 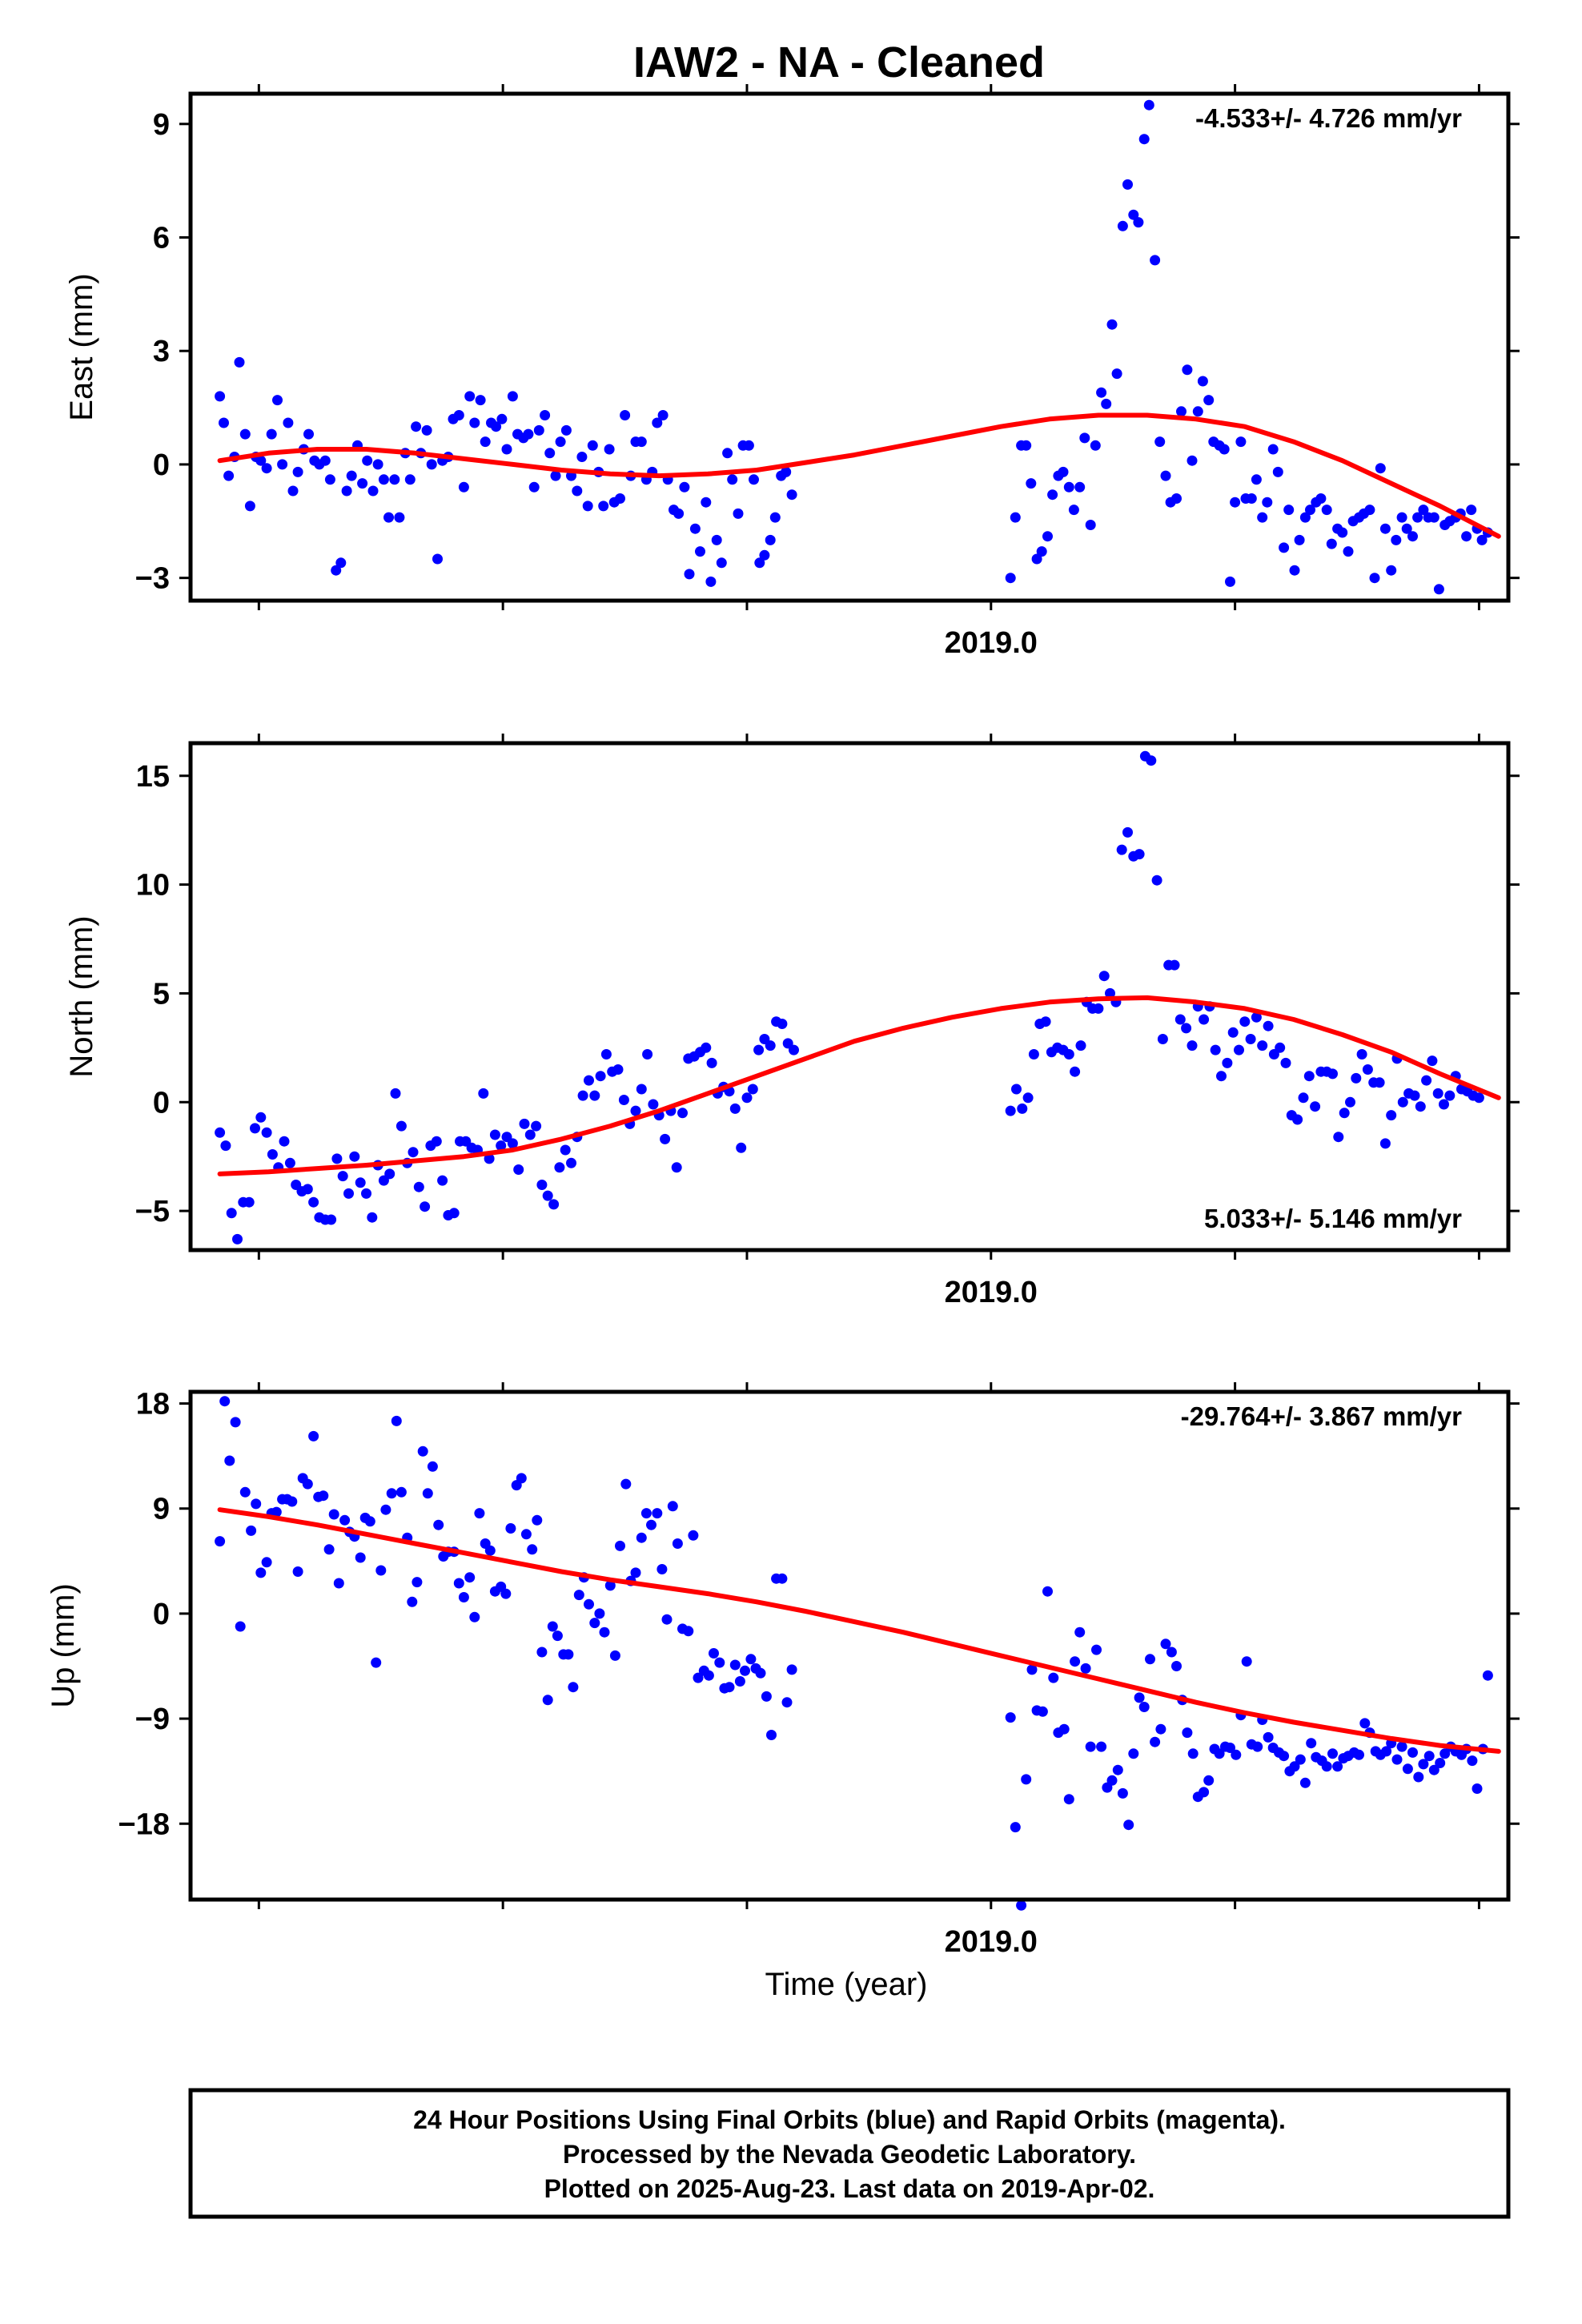 I want to click on chart-title: IAW2 - NA - Cleaned, so click(x=839, y=62).